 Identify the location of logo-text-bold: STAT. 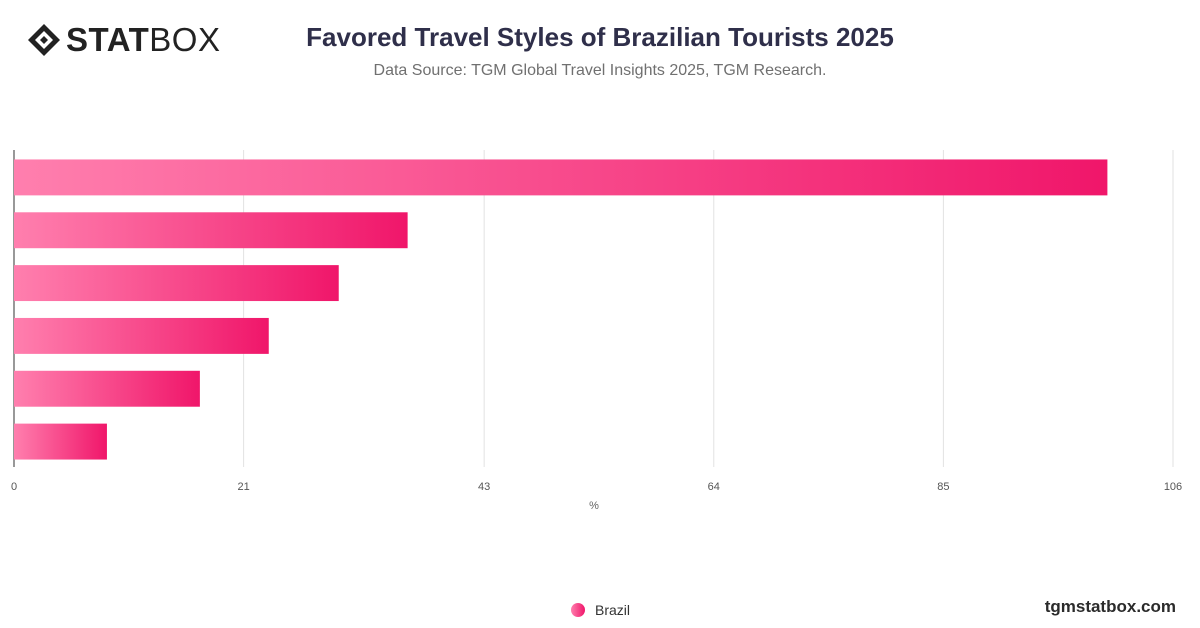
(108, 39).